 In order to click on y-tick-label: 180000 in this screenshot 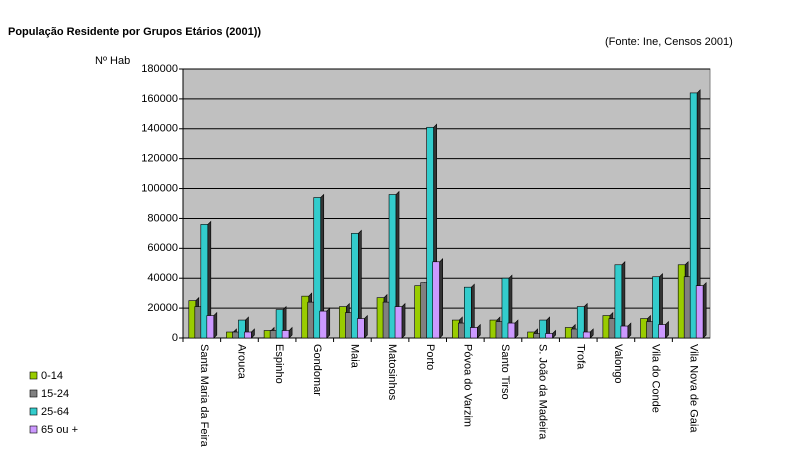, I will do `click(159, 69)`.